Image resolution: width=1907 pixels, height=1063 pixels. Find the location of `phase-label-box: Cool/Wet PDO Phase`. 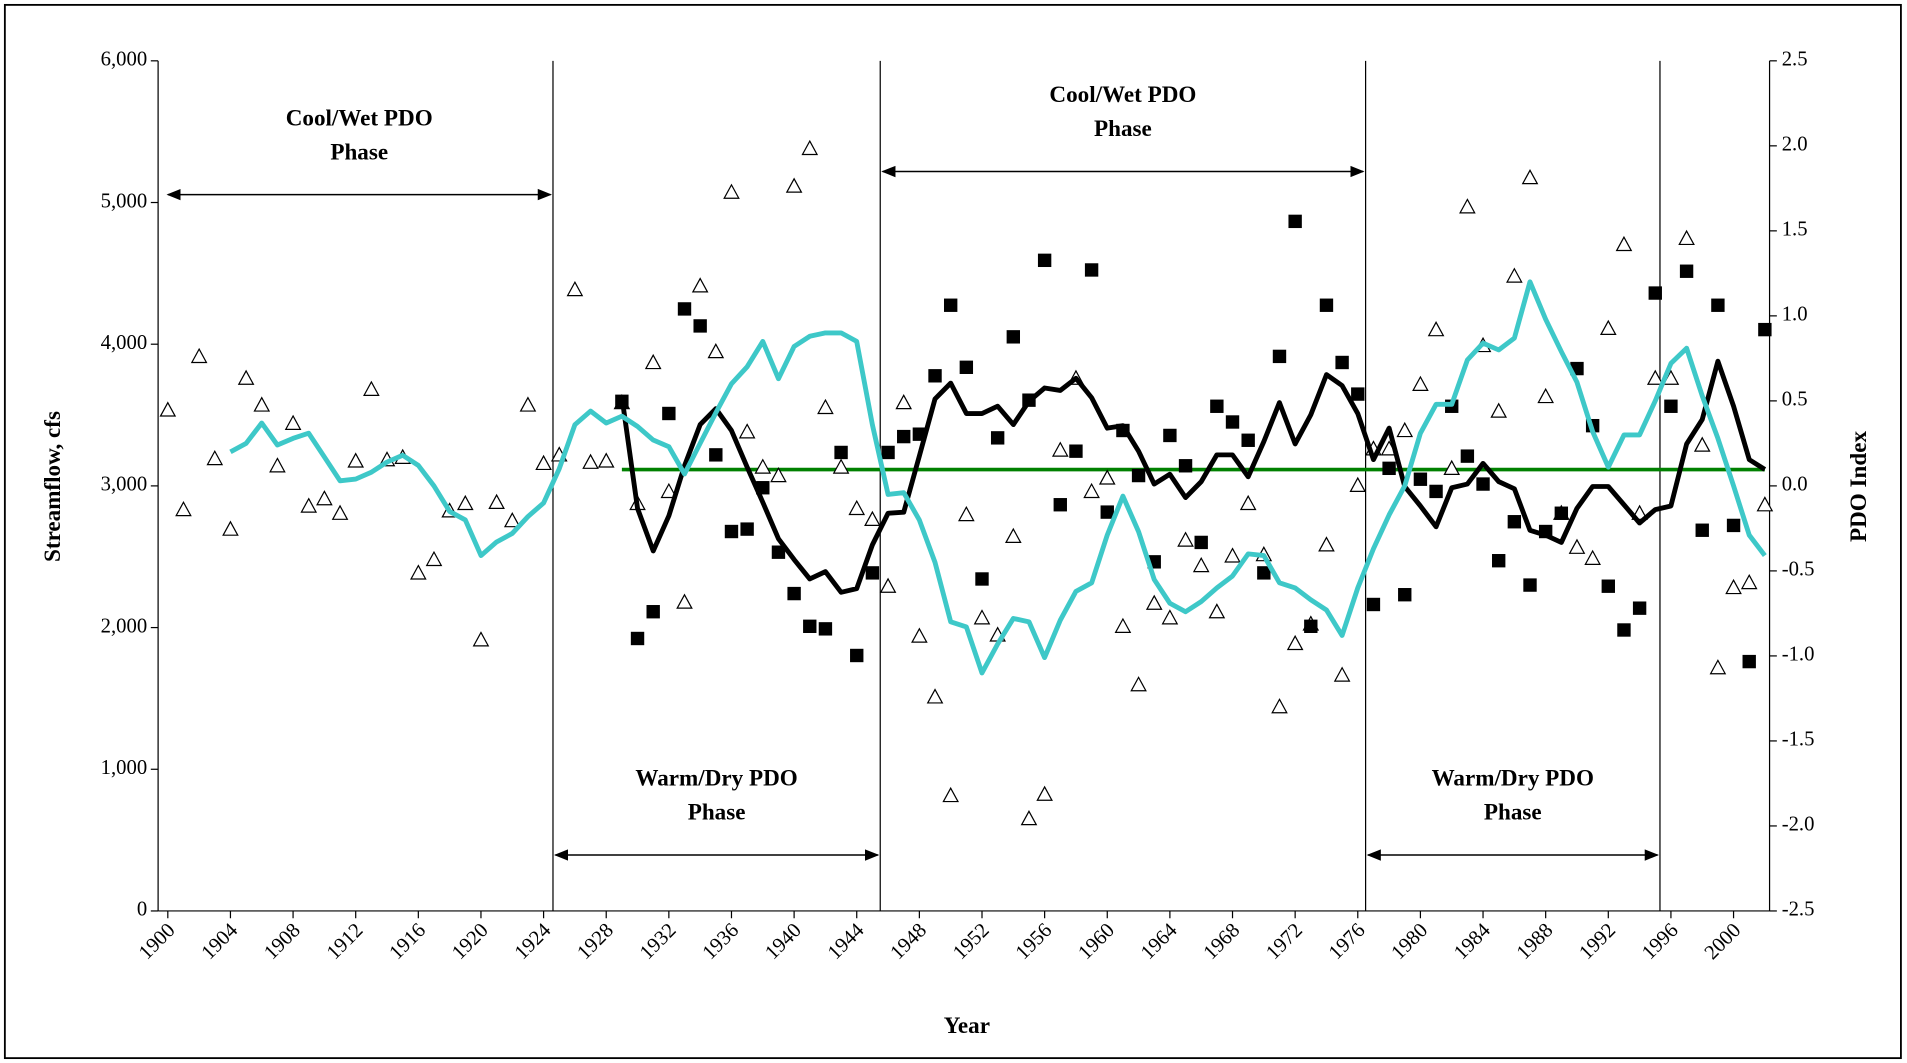

phase-label-box: Cool/Wet PDO Phase is located at coordinates (359, 136).